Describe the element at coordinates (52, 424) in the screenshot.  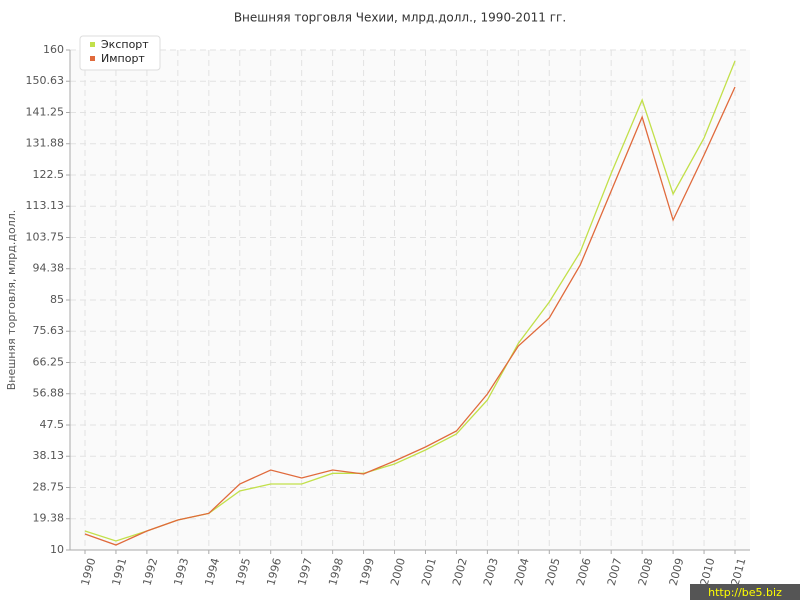
I see `y-tick-label: 47.5` at that location.